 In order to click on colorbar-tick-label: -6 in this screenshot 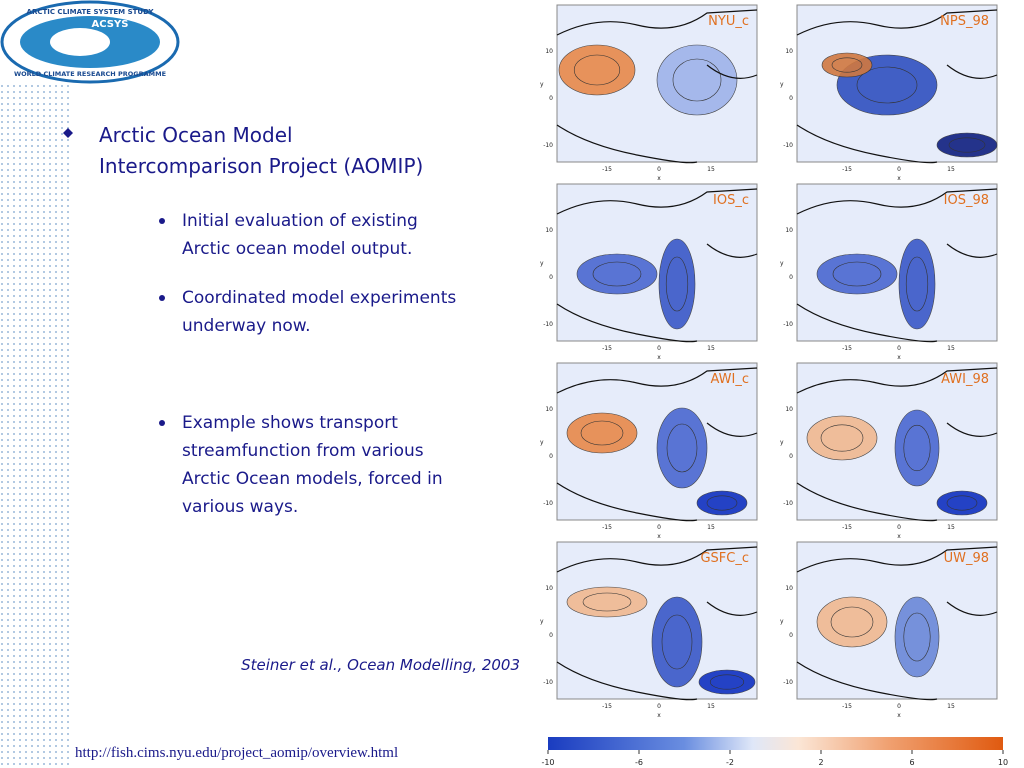, I will do `click(639, 762)`.